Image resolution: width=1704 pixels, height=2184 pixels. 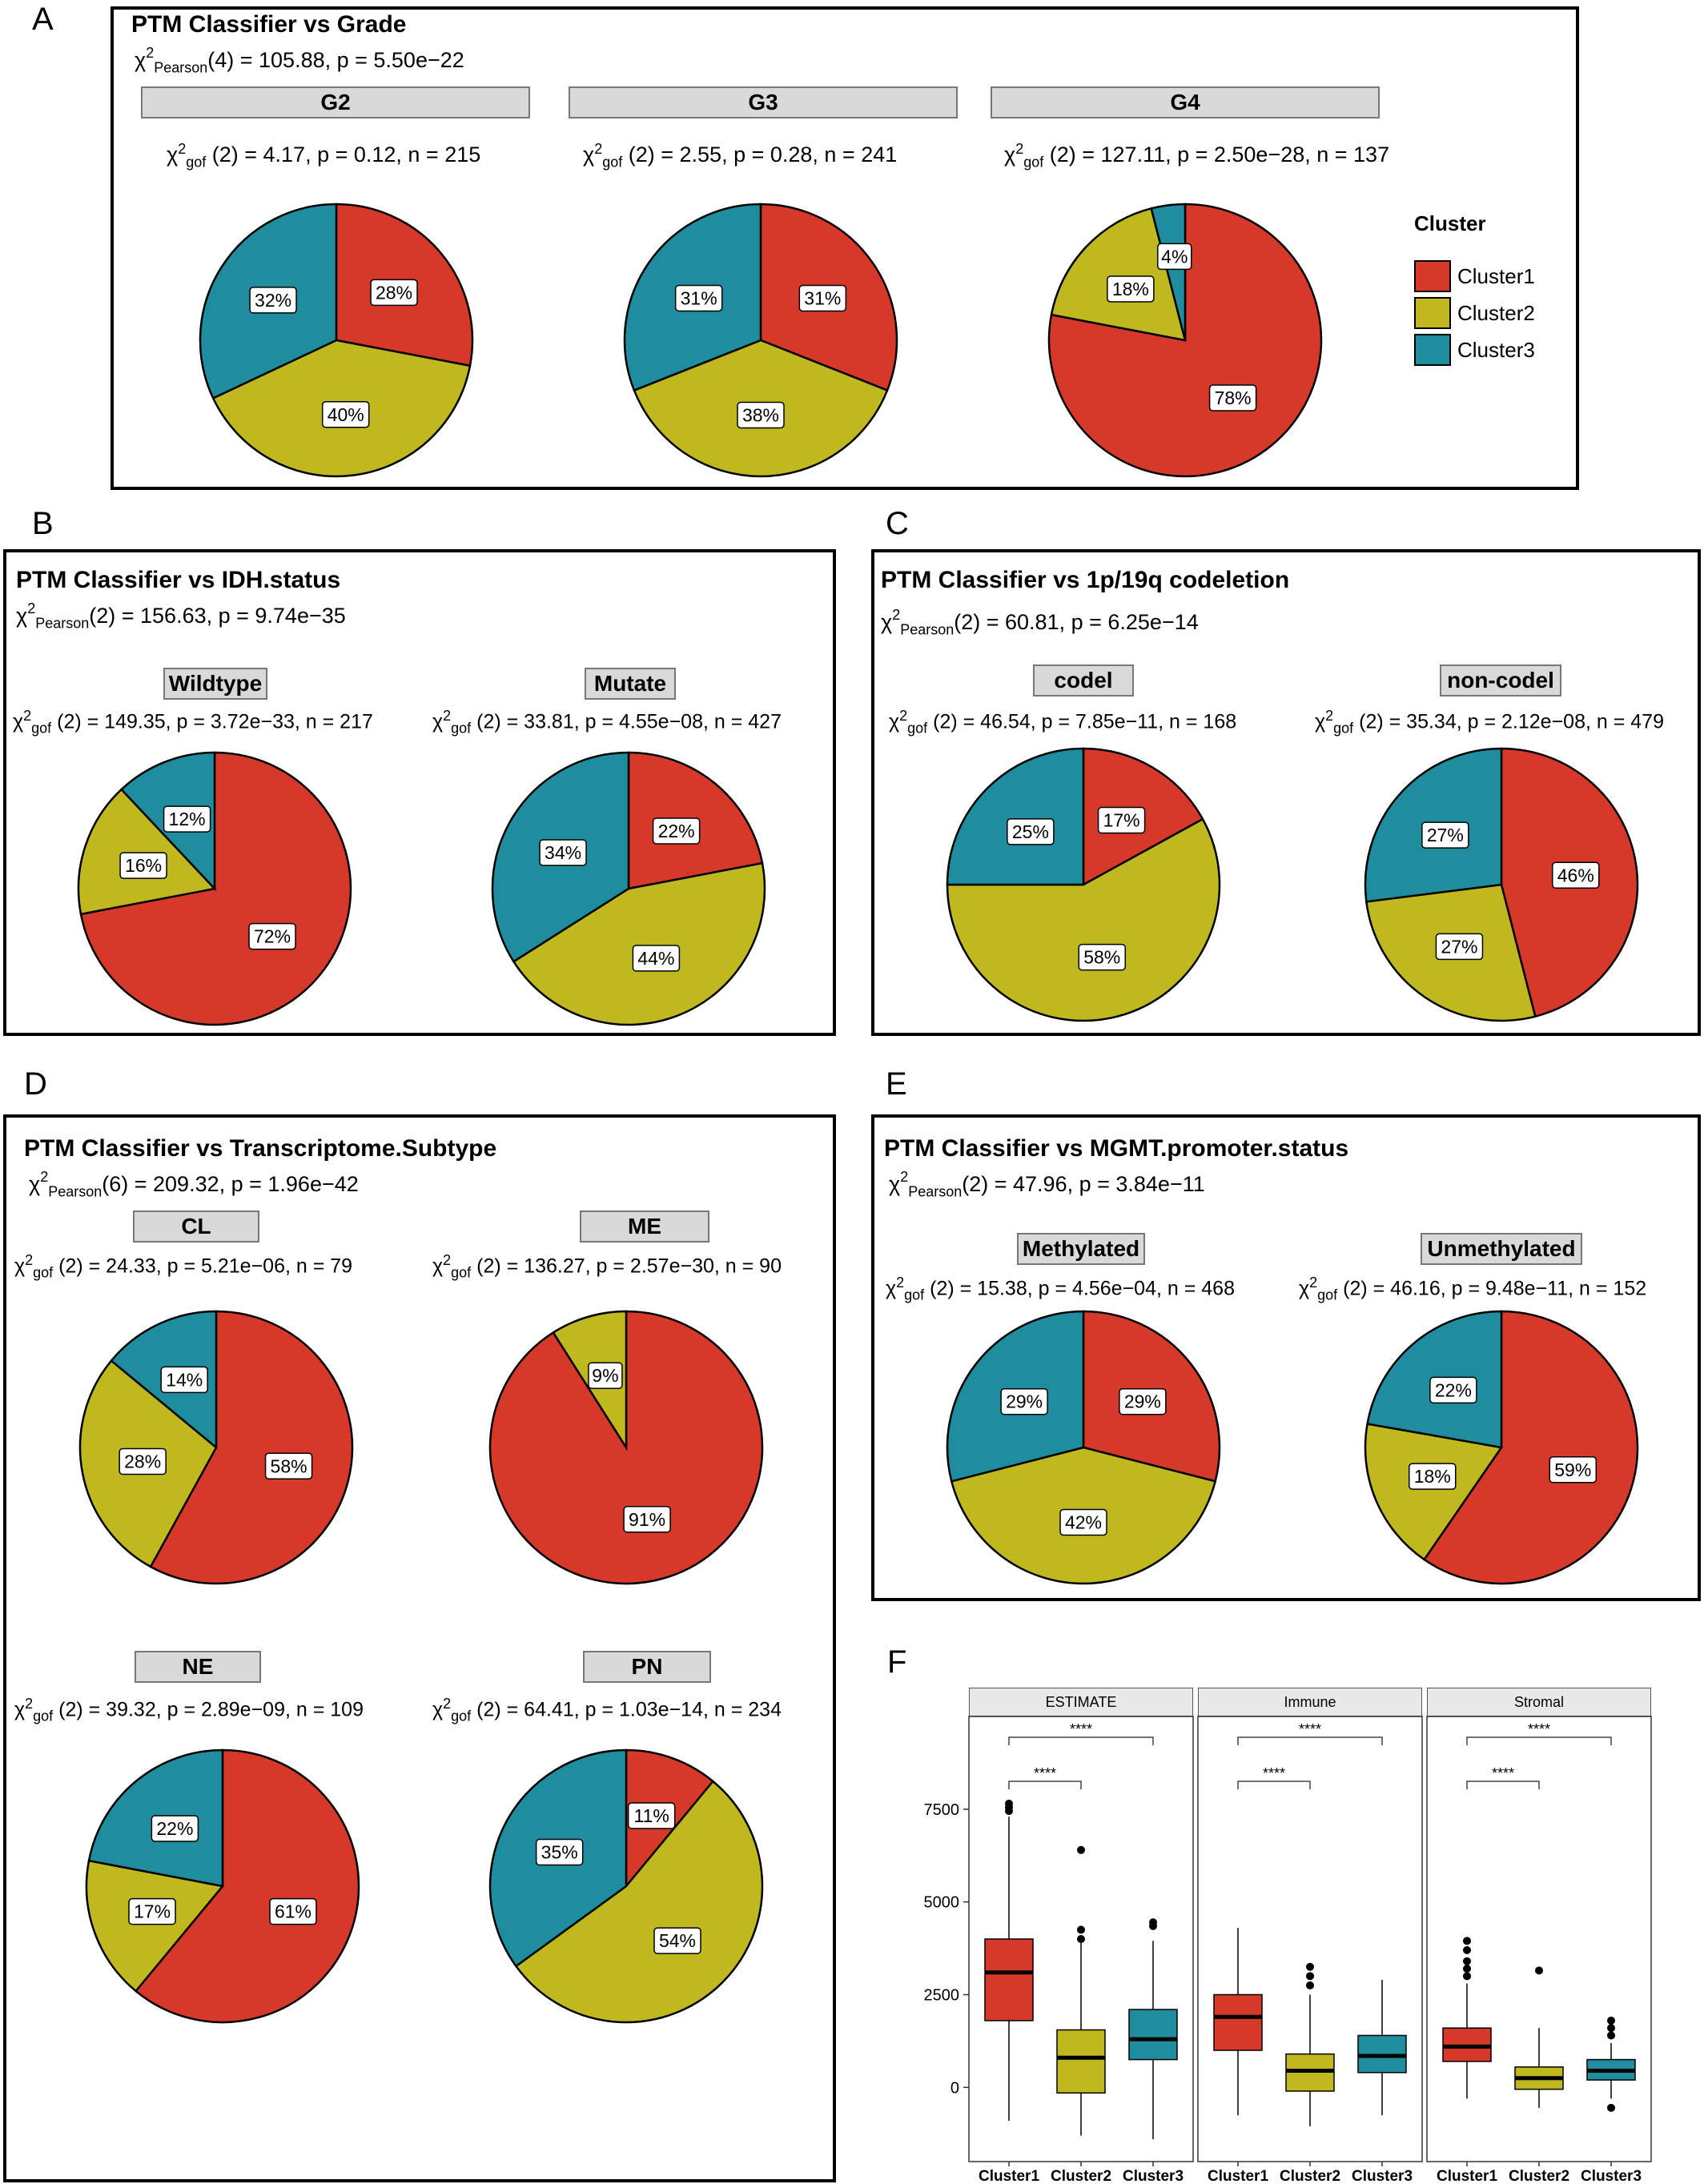 What do you see at coordinates (1185, 340) in the screenshot?
I see `pie-g4: 78% 18% 4%` at bounding box center [1185, 340].